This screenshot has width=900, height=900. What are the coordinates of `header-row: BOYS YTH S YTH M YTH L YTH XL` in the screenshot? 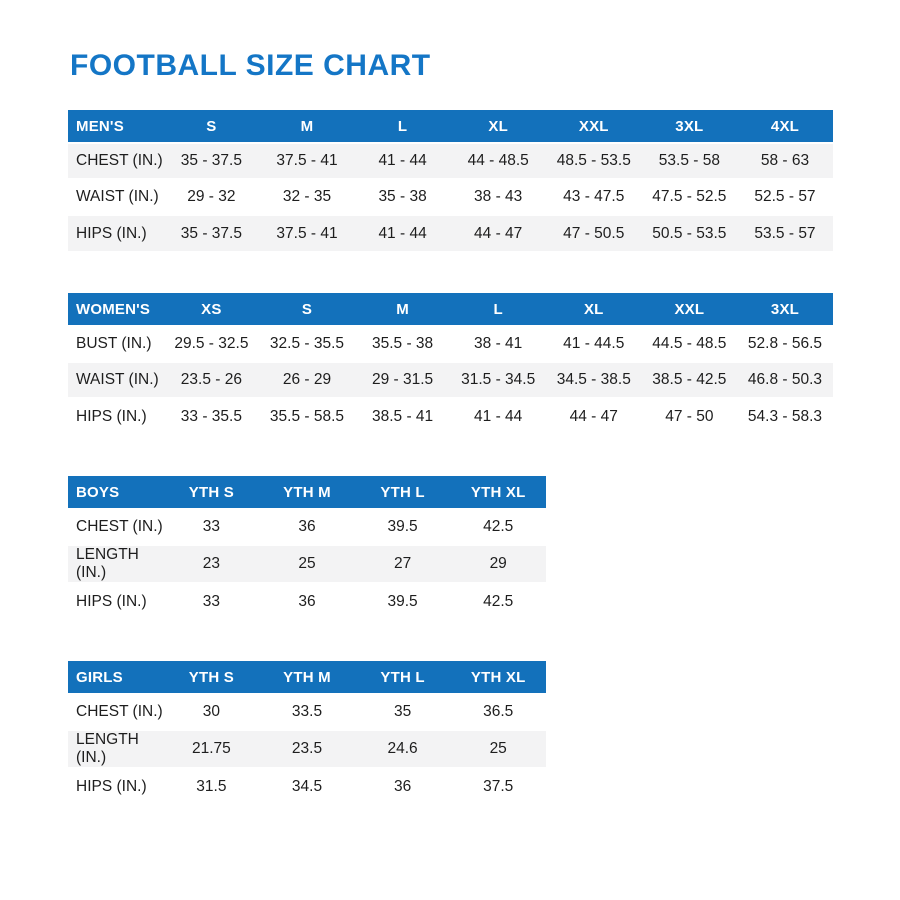 It's located at (307, 492).